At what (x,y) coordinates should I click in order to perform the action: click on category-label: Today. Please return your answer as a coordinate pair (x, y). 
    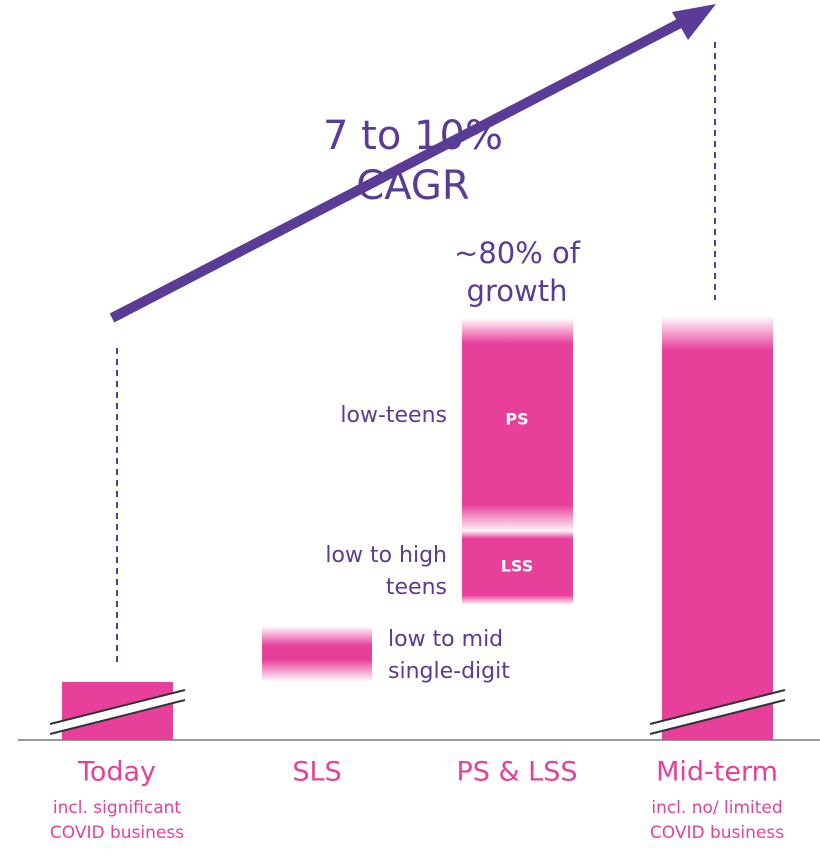
    Looking at the image, I should click on (116, 772).